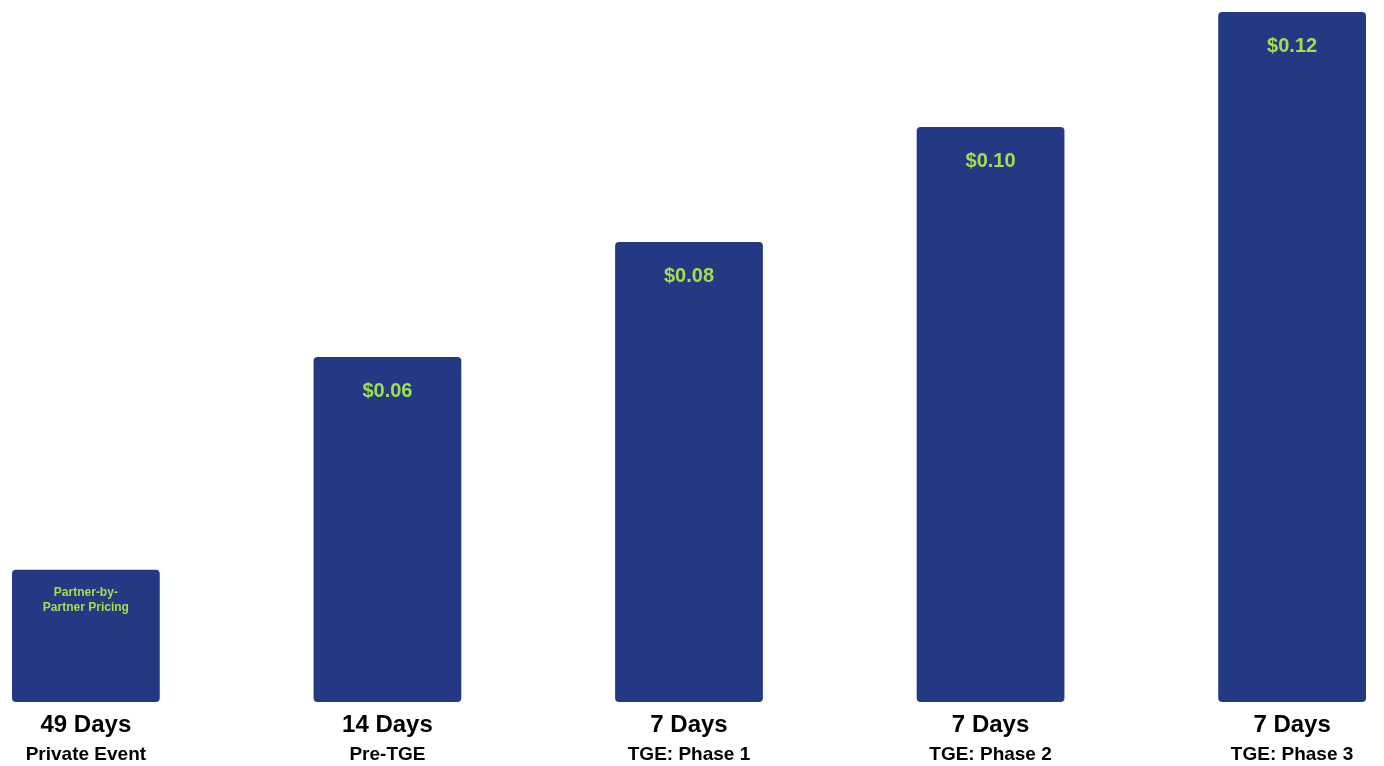 Image resolution: width=1384 pixels, height=766 pixels. I want to click on x-tick-label: 14 Days Pre-TGE, so click(387, 737).